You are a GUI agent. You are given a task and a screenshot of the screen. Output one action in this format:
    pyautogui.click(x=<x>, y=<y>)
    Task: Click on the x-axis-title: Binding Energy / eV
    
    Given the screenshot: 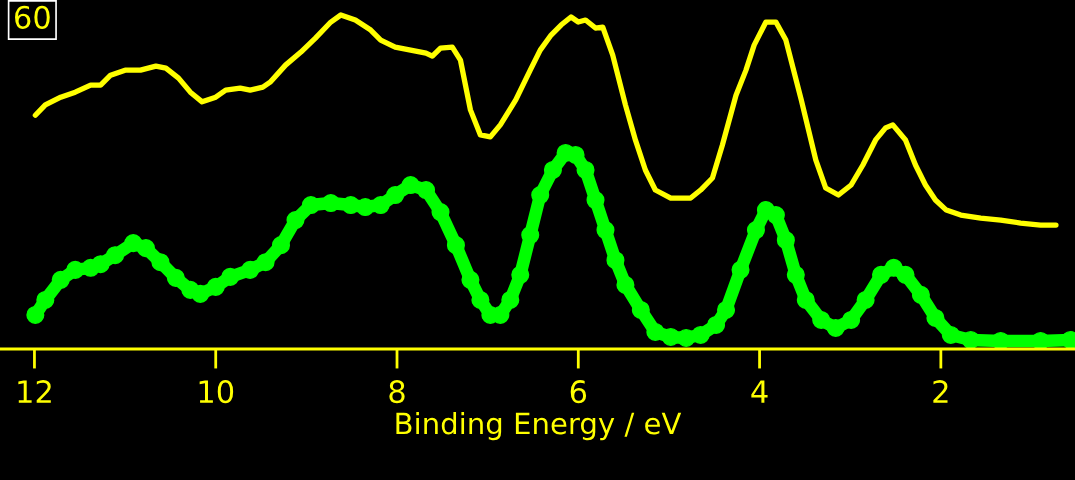 What is the action you would take?
    pyautogui.click(x=539, y=426)
    